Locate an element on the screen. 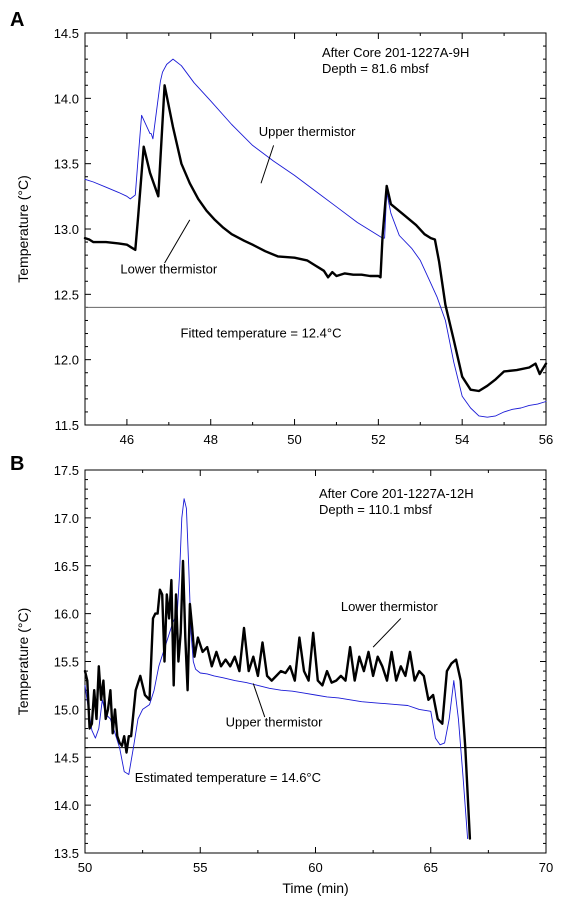  x-tick-label: 48 is located at coordinates (210, 439).